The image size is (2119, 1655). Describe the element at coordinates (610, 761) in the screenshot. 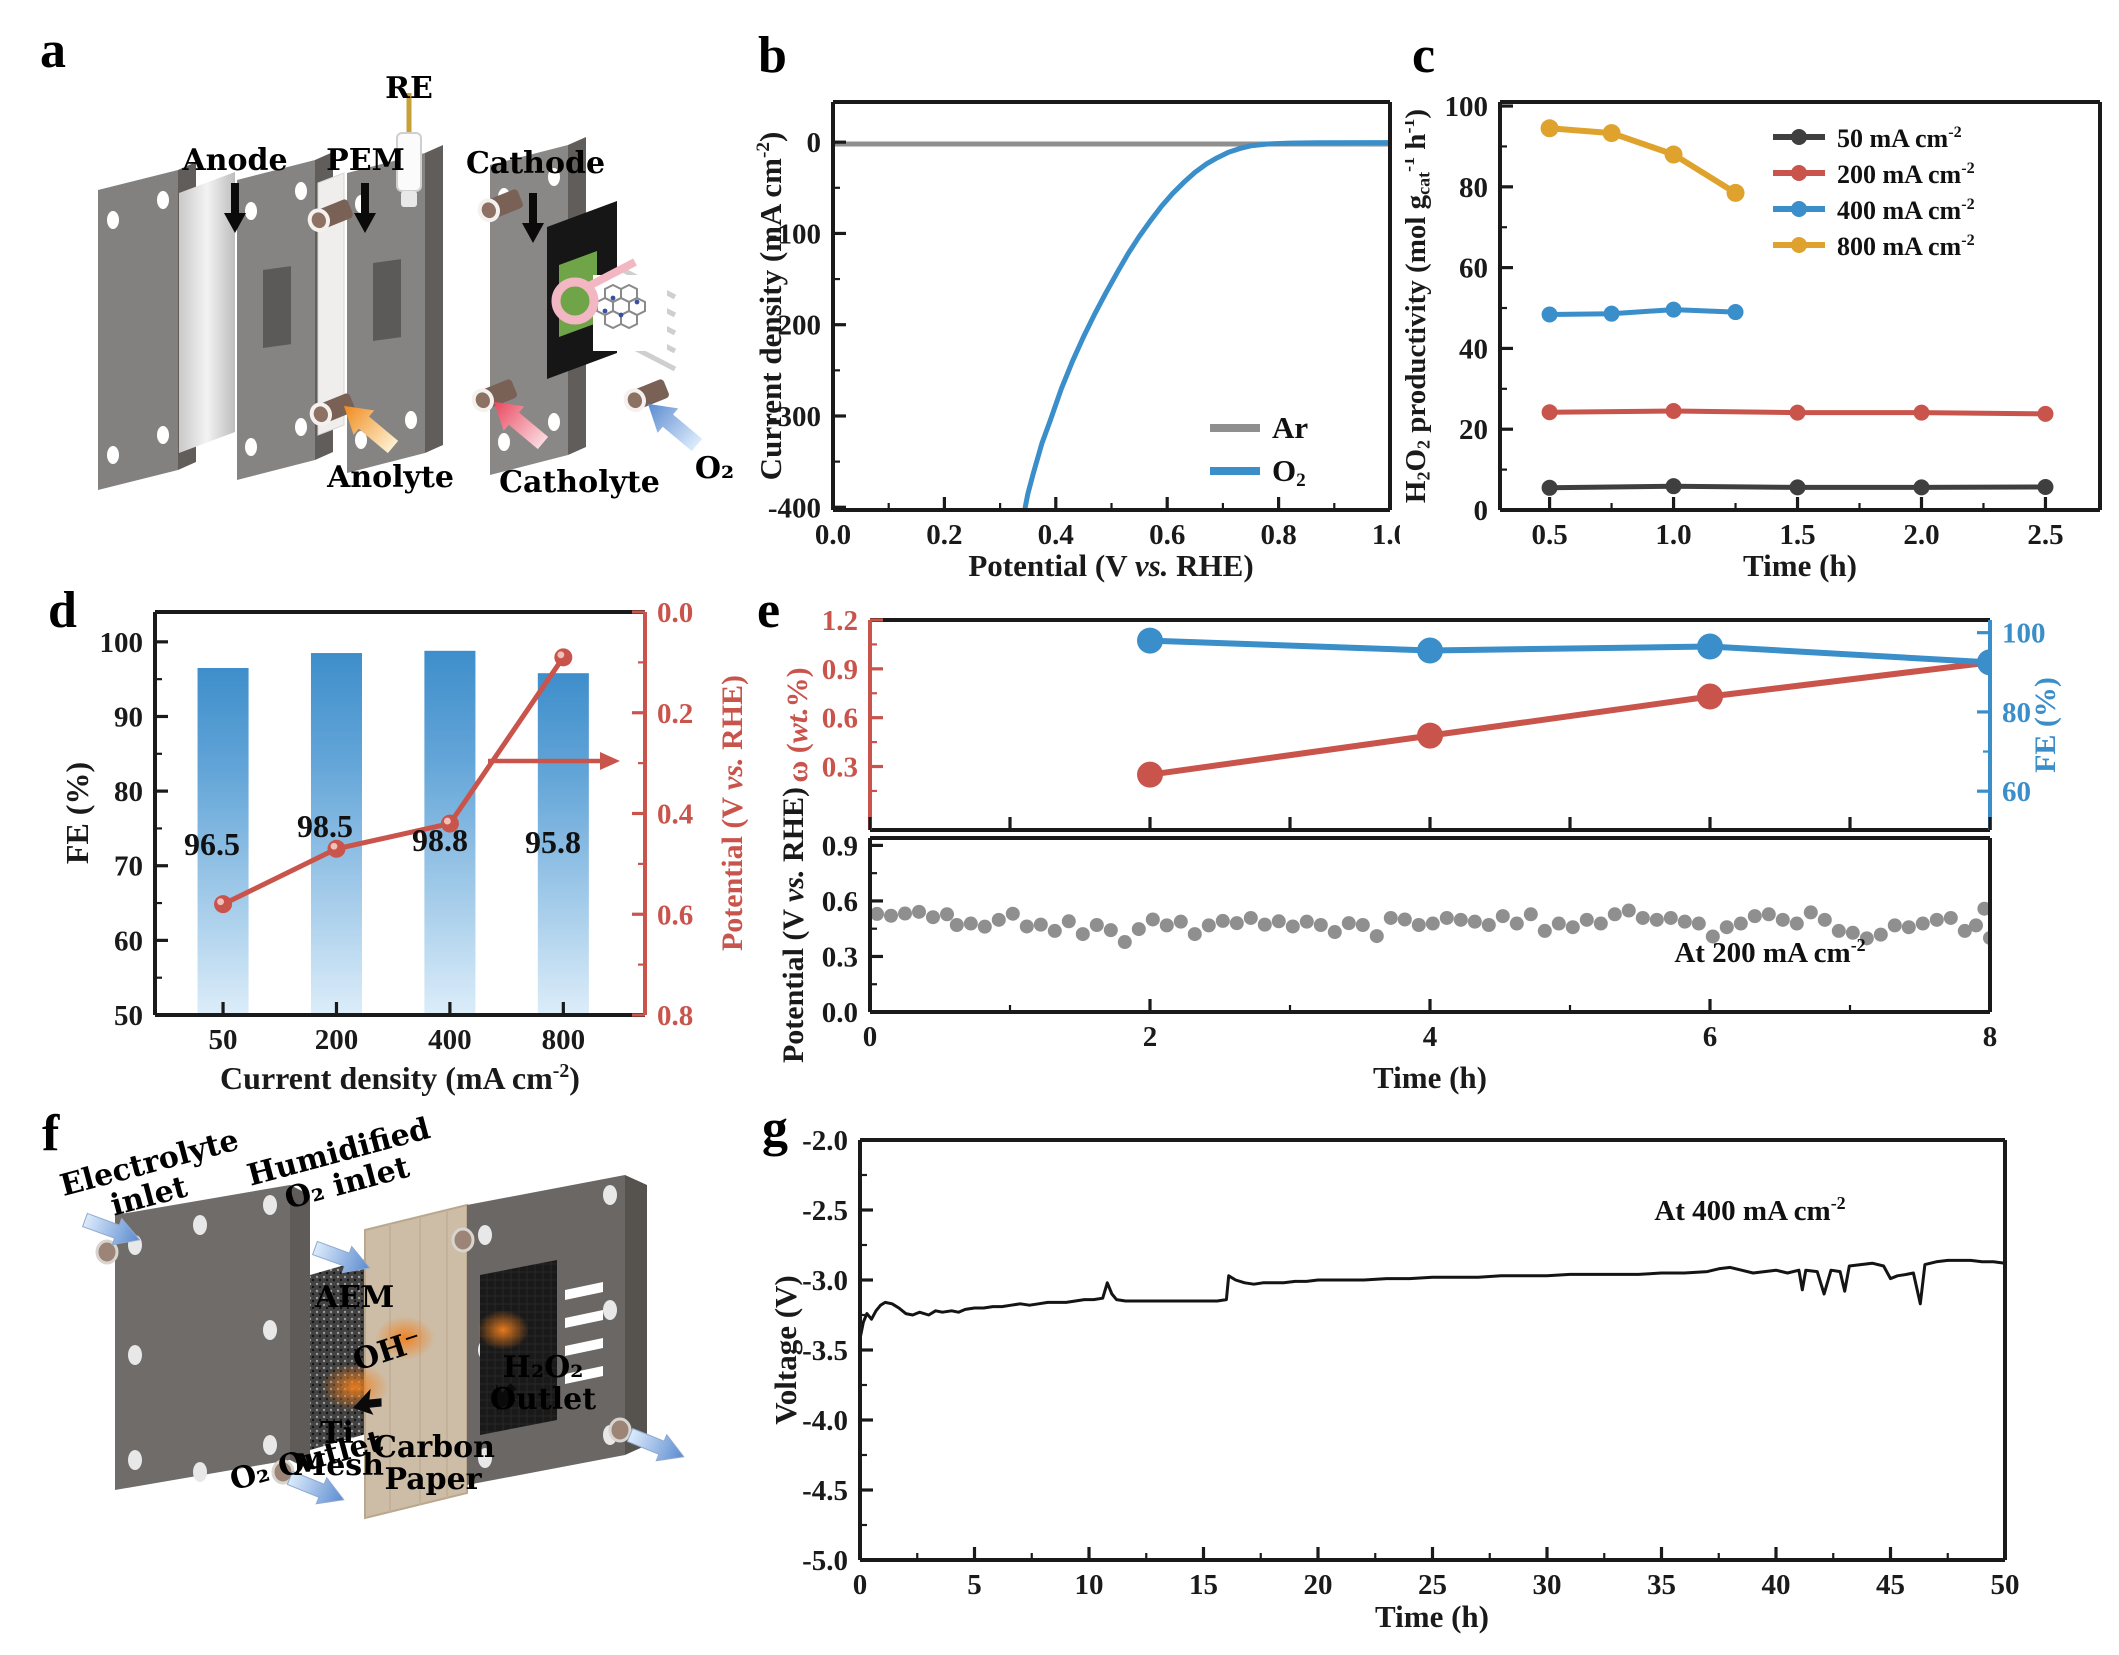

I see `arrow-head` at that location.